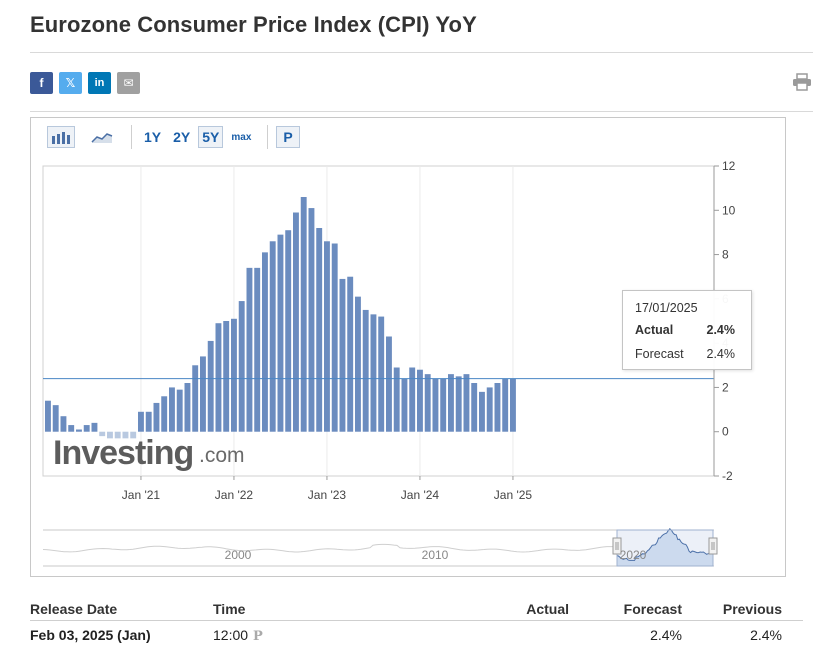  Describe the element at coordinates (654, 330) in the screenshot. I see `tooltip-actual-label: Actual` at that location.